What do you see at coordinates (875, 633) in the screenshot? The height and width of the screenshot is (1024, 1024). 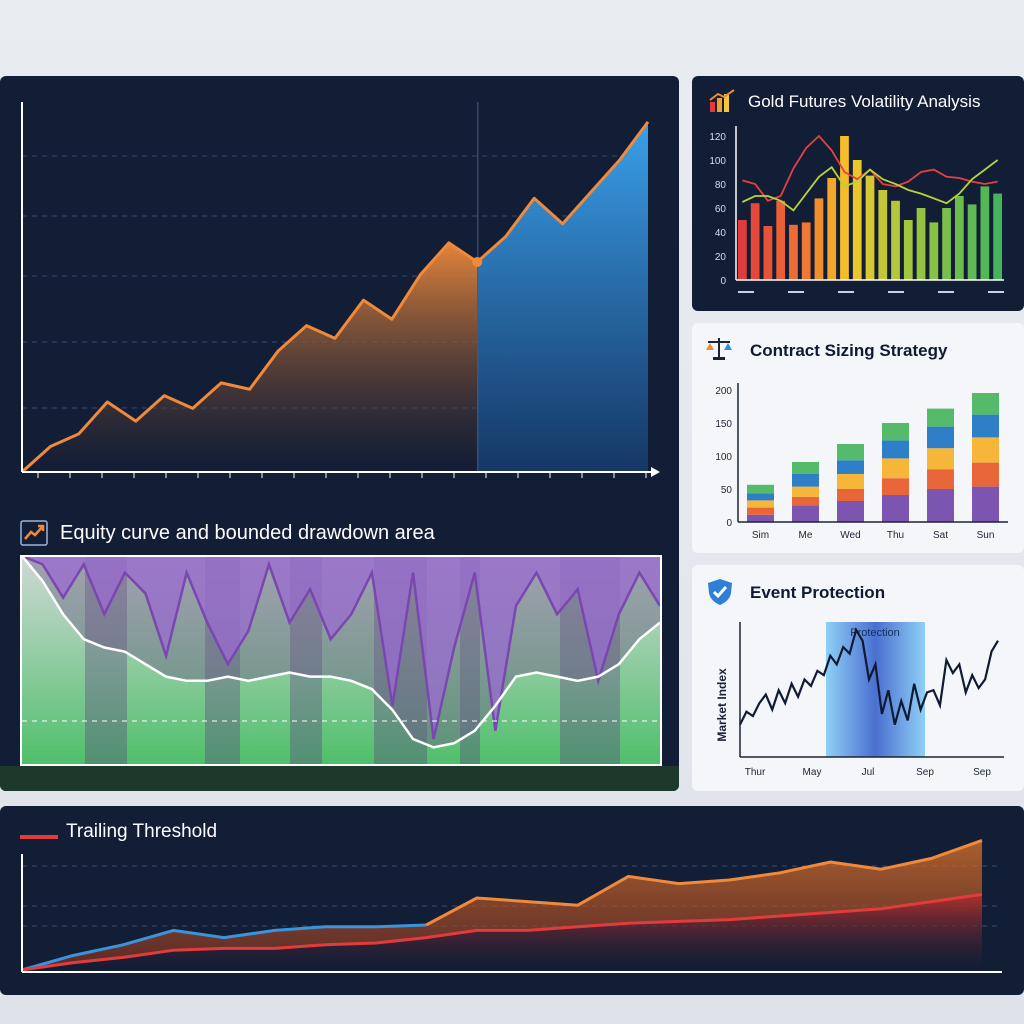 I see `protection-label: Protection` at bounding box center [875, 633].